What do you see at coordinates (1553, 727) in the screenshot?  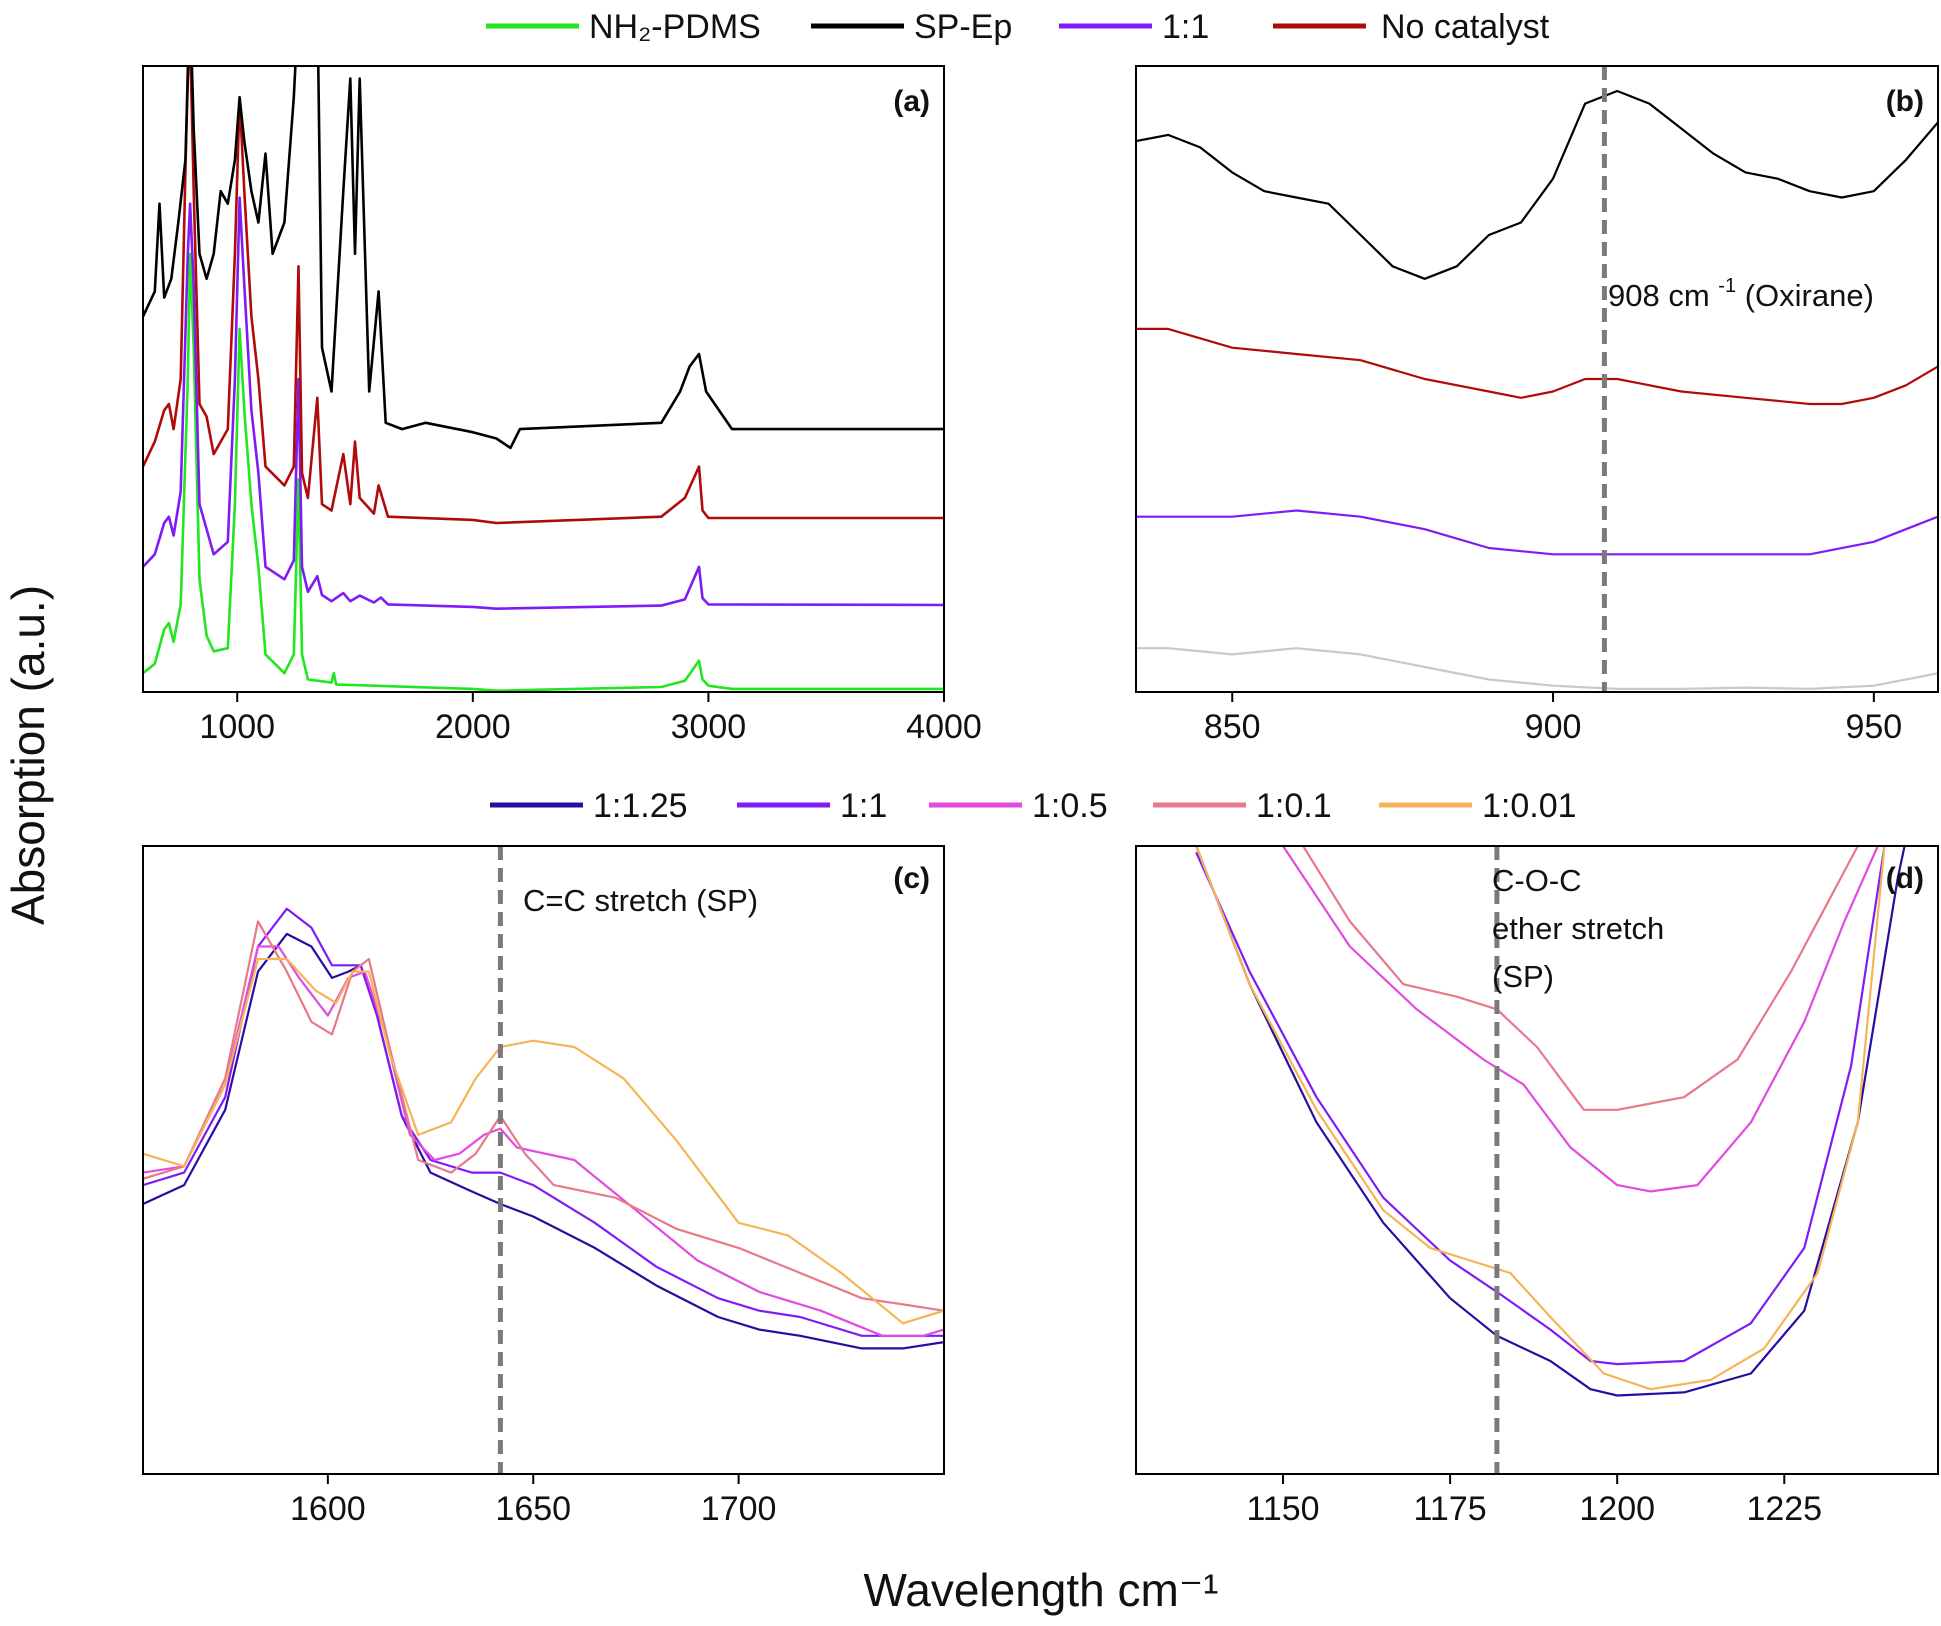 I see `x-tick-label: 900` at bounding box center [1553, 727].